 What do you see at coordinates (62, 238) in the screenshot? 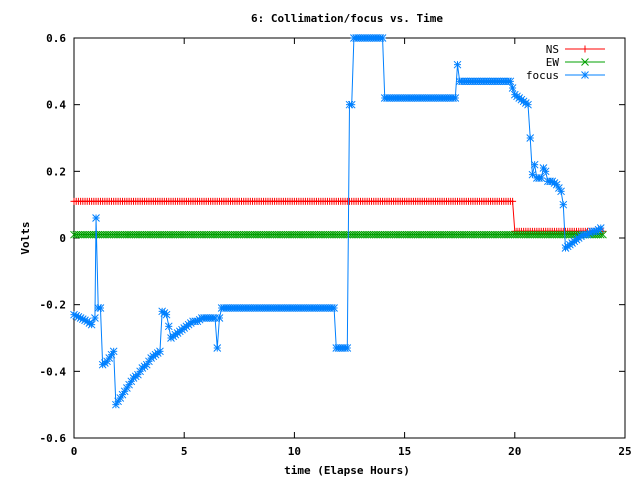
I see `y-tick-label: 0` at bounding box center [62, 238].